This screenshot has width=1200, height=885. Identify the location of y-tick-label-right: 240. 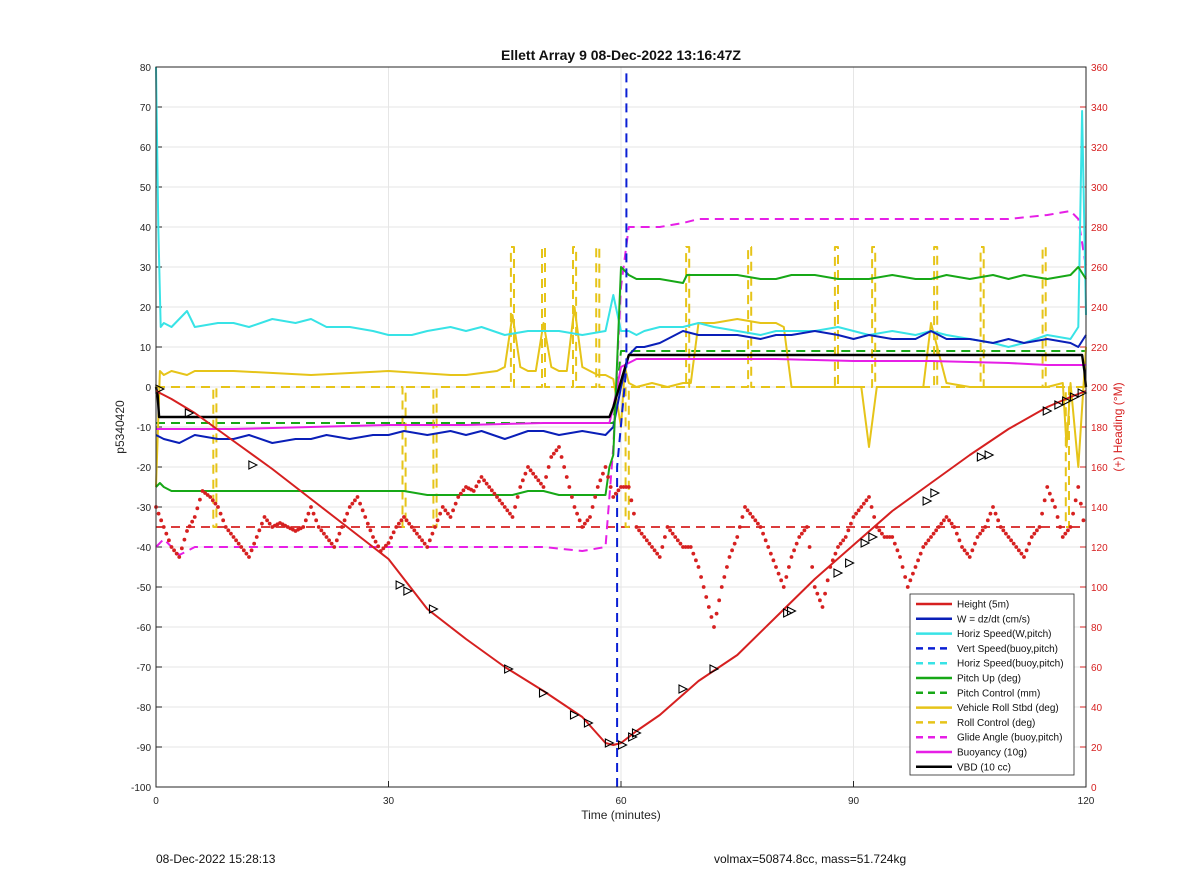
(1099, 308).